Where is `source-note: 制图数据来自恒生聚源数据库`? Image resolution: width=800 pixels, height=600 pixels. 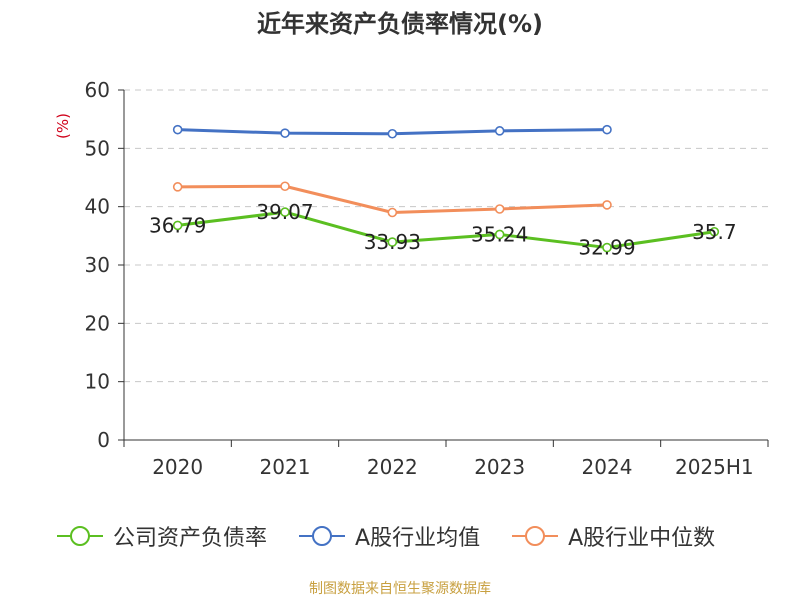
source-note: 制图数据来自恒生聚源数据库 is located at coordinates (400, 589).